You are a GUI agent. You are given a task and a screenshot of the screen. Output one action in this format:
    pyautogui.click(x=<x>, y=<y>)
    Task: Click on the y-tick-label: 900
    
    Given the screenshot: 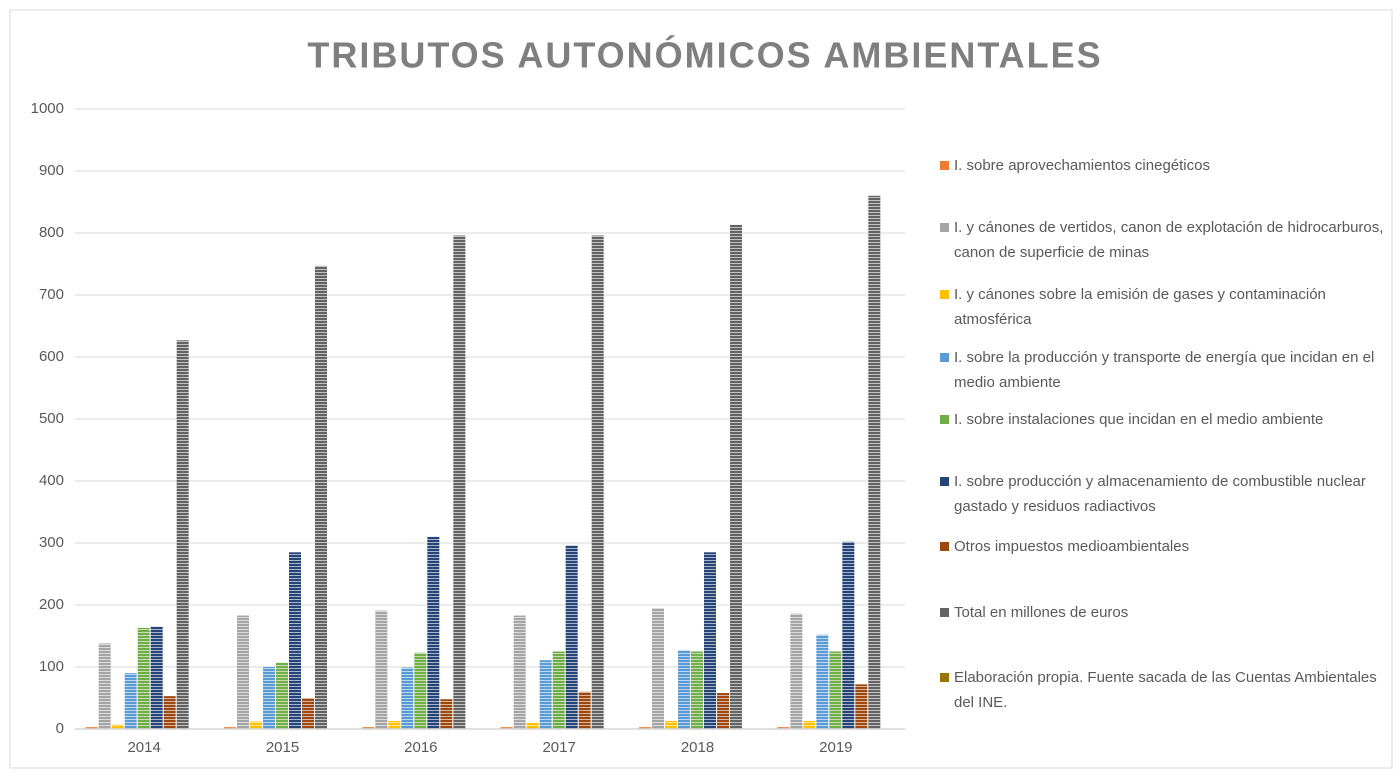 What is the action you would take?
    pyautogui.click(x=51, y=170)
    